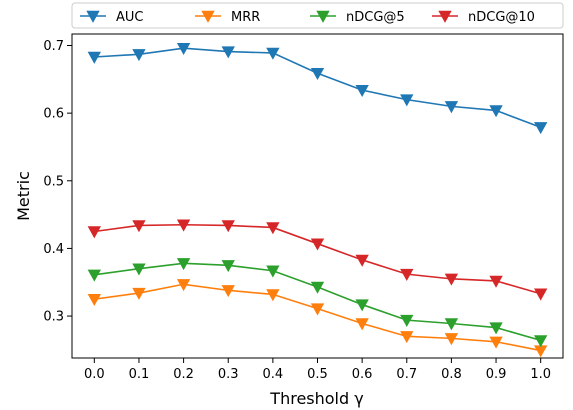 This screenshot has width=573, height=410. I want to click on x-tick-label: 0.7, so click(406, 374).